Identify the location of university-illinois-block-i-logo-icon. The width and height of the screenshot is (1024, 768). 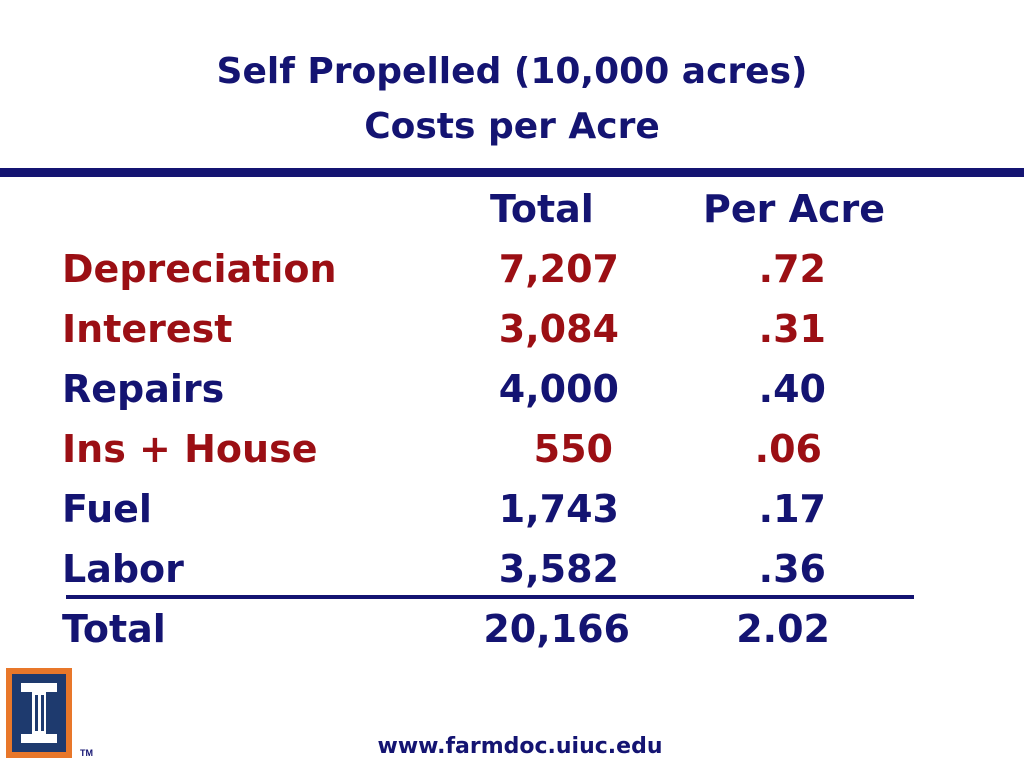
(39, 713).